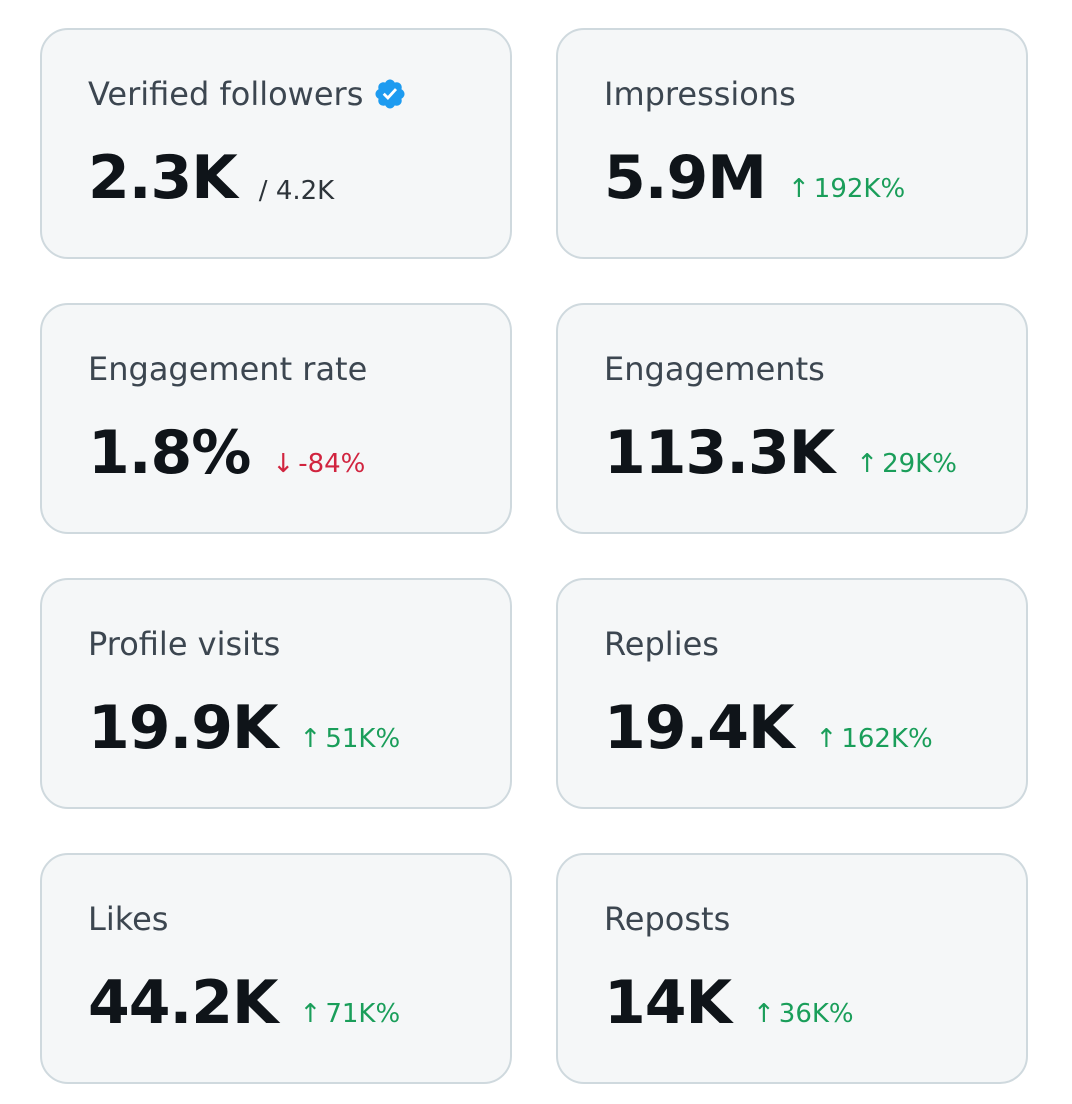  Describe the element at coordinates (276, 919) in the screenshot. I see `metric-title-row: Likes` at that location.